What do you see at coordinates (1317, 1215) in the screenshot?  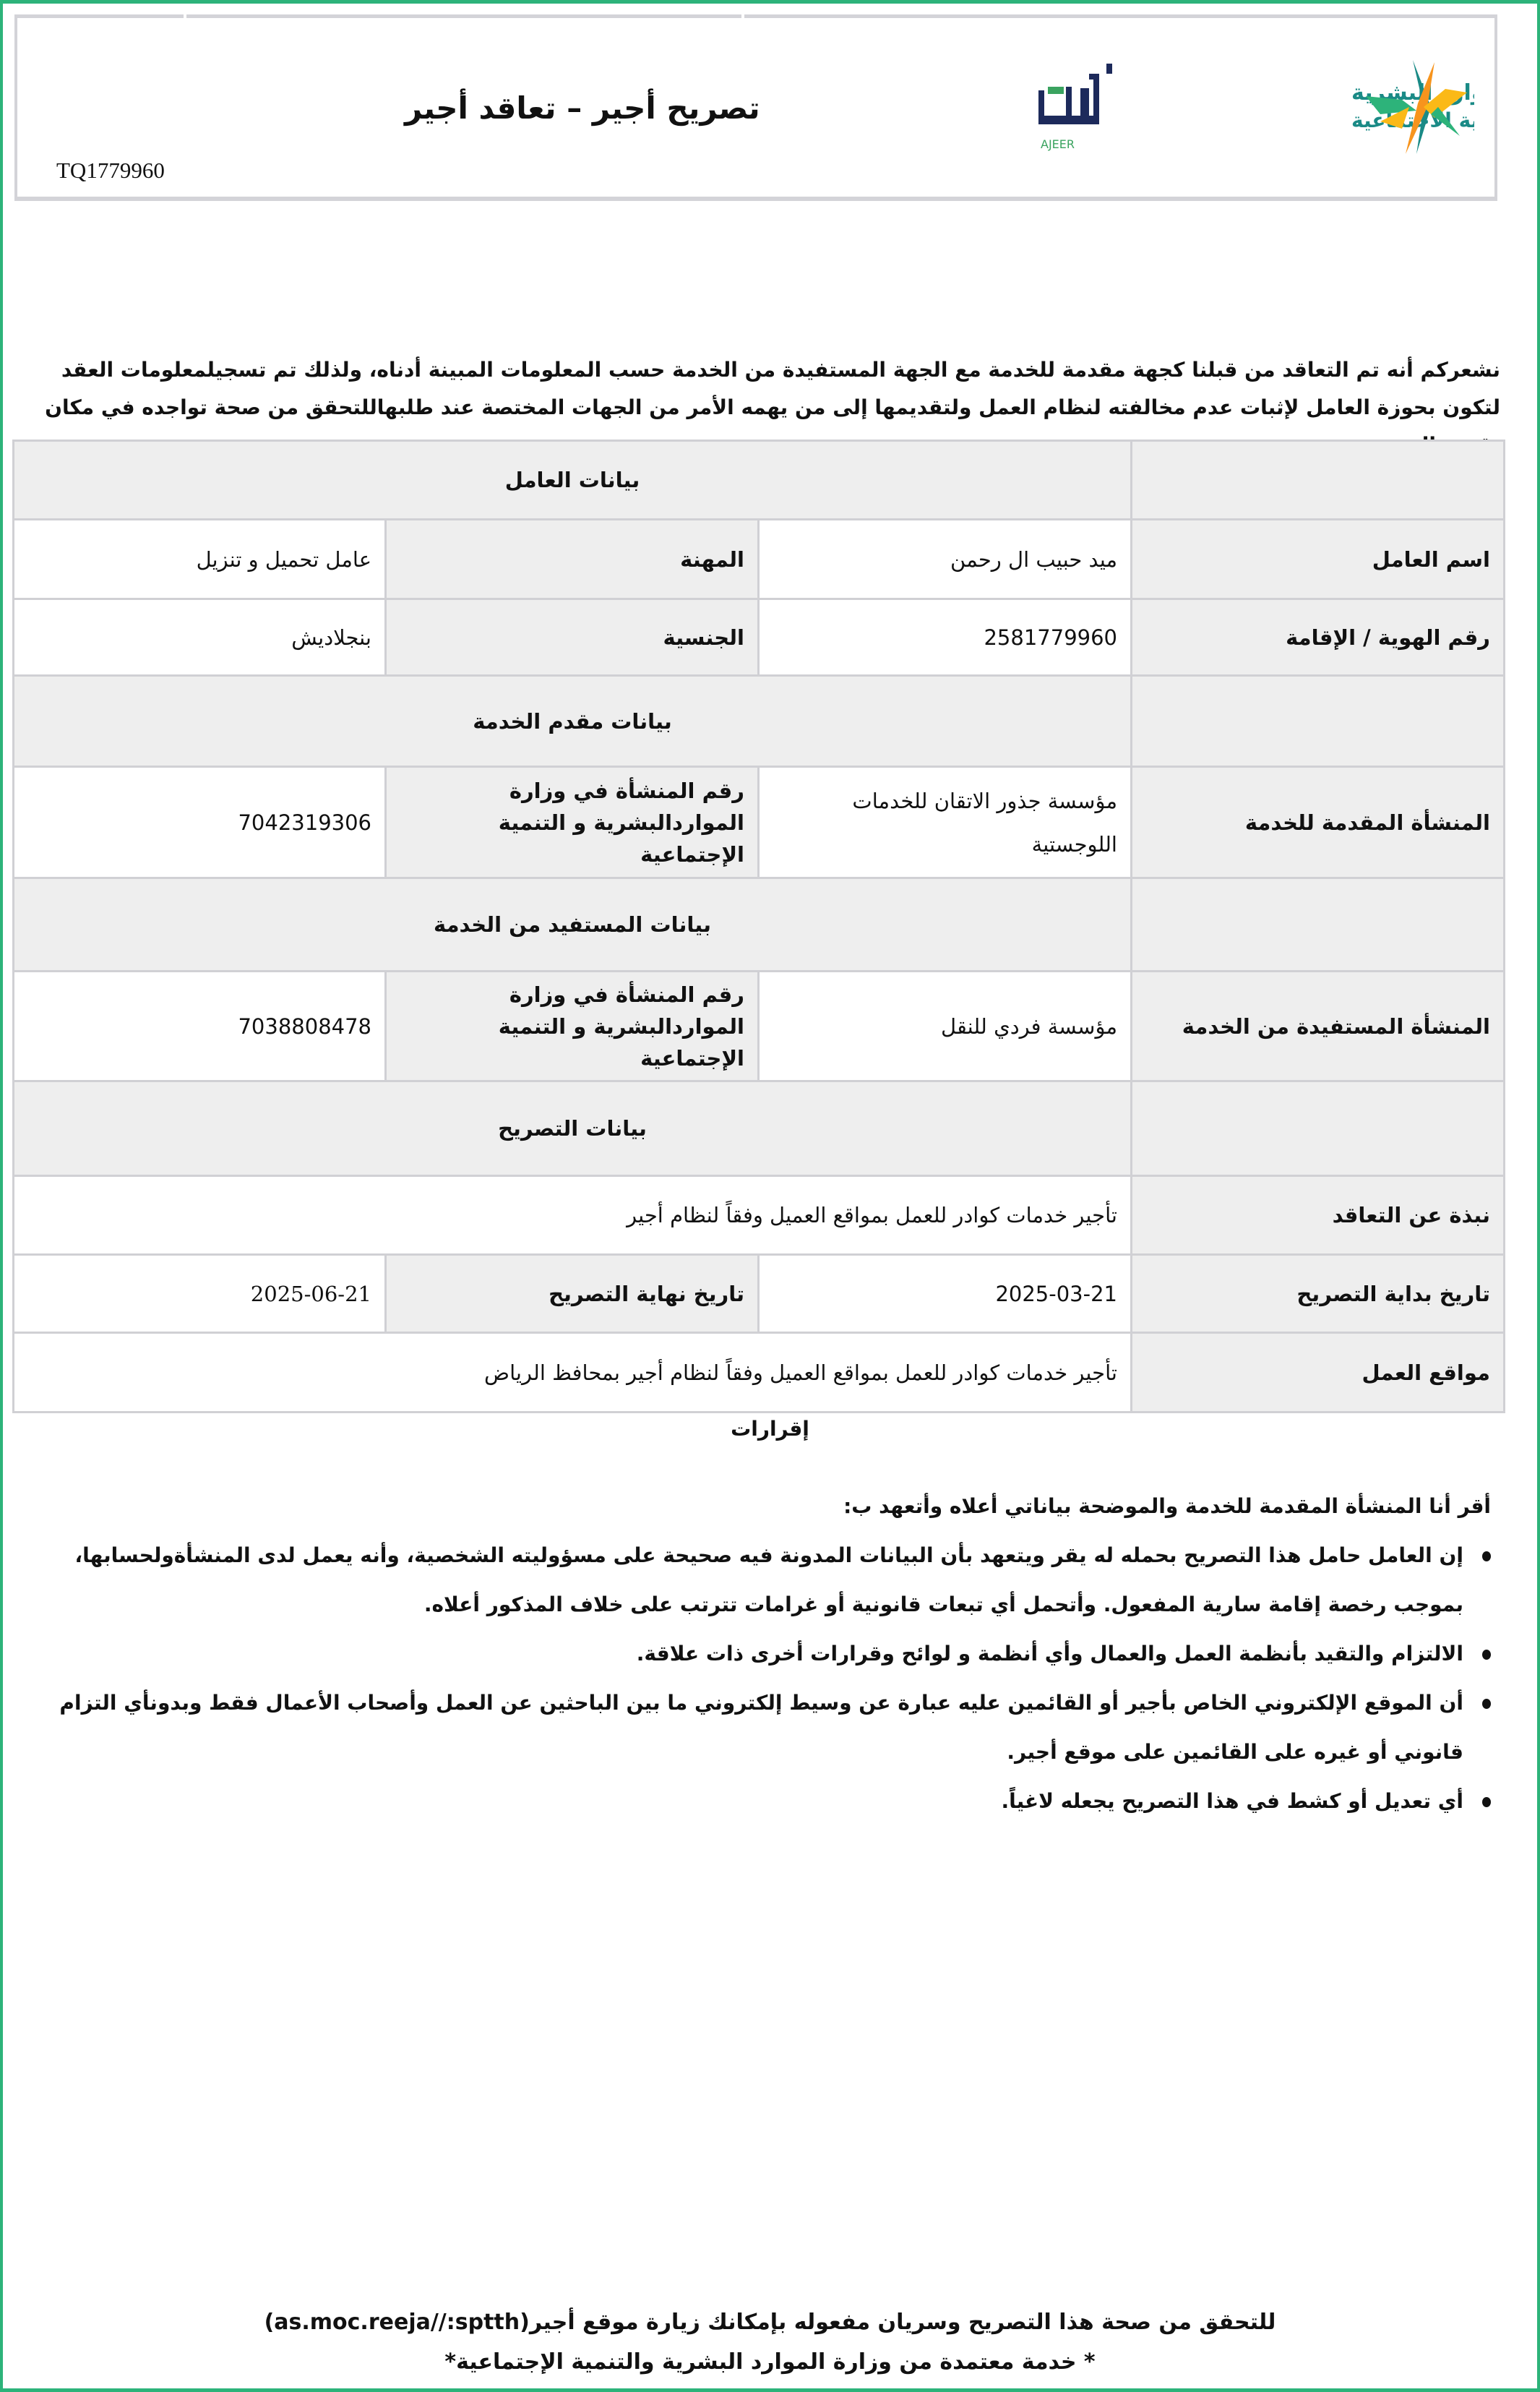 I see `about-label: نبذة عن التعاقد` at bounding box center [1317, 1215].